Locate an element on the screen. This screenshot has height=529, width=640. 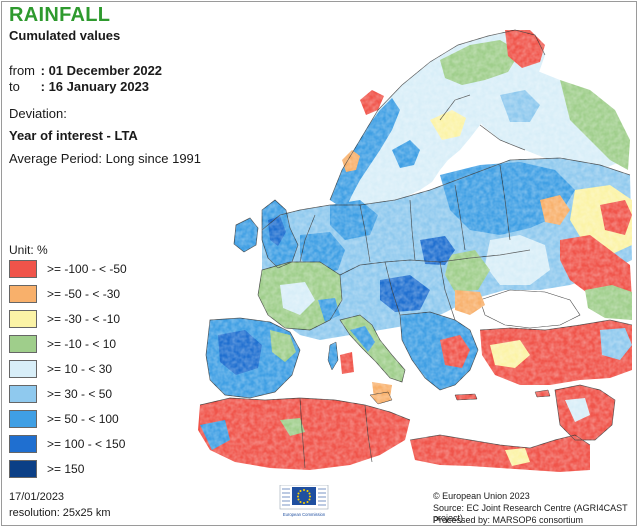
legend-item: >= 10 - < 30 is located at coordinates (89, 371).